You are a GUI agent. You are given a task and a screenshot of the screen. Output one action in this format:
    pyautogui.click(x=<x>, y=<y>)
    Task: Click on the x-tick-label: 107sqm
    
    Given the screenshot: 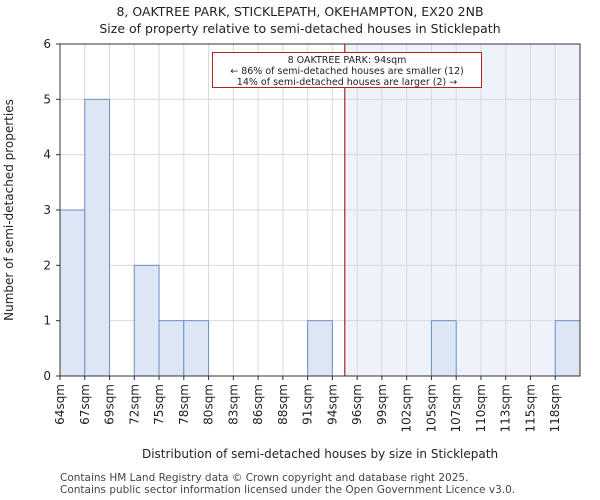 What is the action you would take?
    pyautogui.click(x=456, y=408)
    